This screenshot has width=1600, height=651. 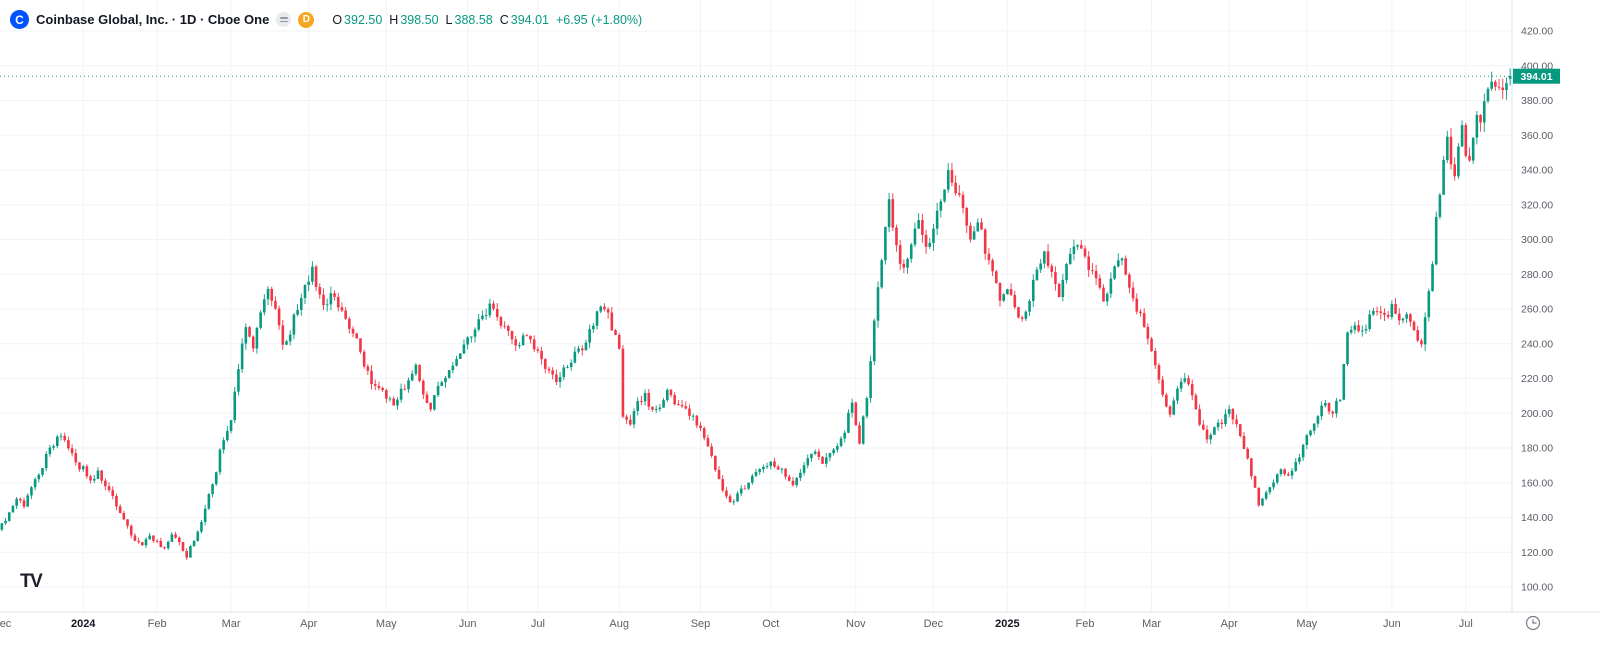 I want to click on time-year-label: 2025, so click(x=1007, y=624).